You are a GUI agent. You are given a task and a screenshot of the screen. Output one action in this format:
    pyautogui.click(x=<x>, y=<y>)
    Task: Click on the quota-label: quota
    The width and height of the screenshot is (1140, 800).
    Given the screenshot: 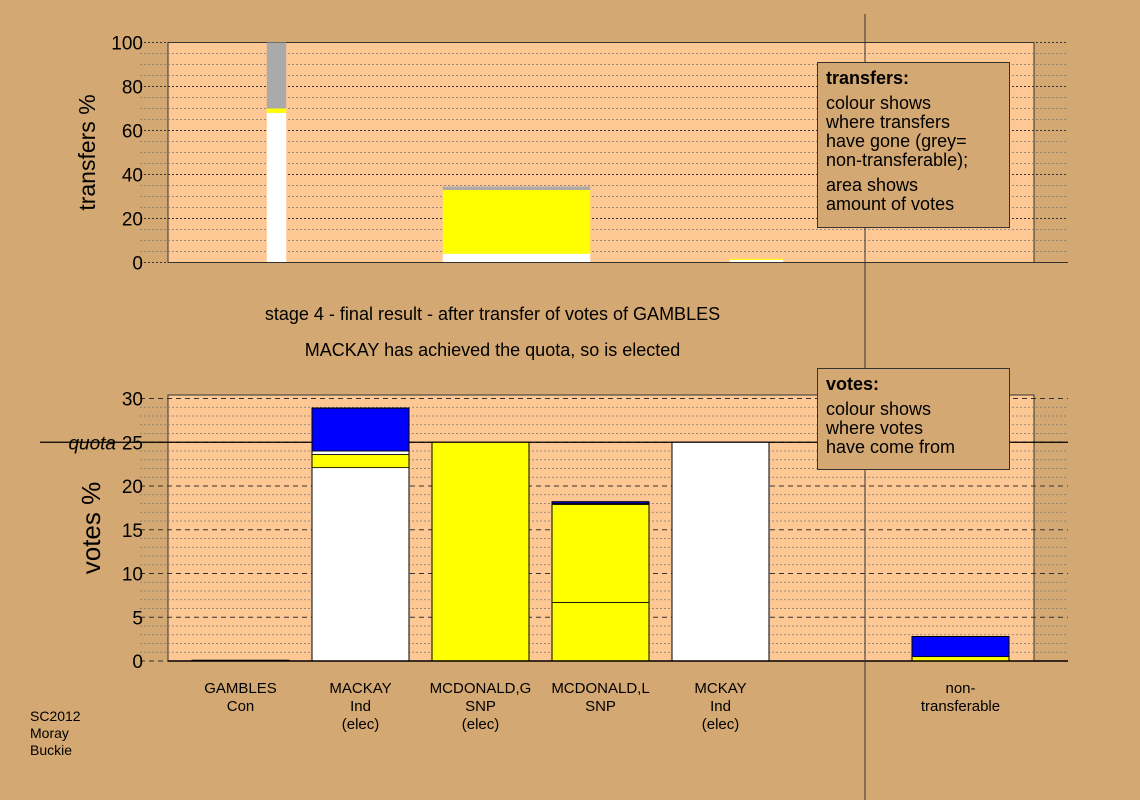 What is the action you would take?
    pyautogui.click(x=92, y=443)
    